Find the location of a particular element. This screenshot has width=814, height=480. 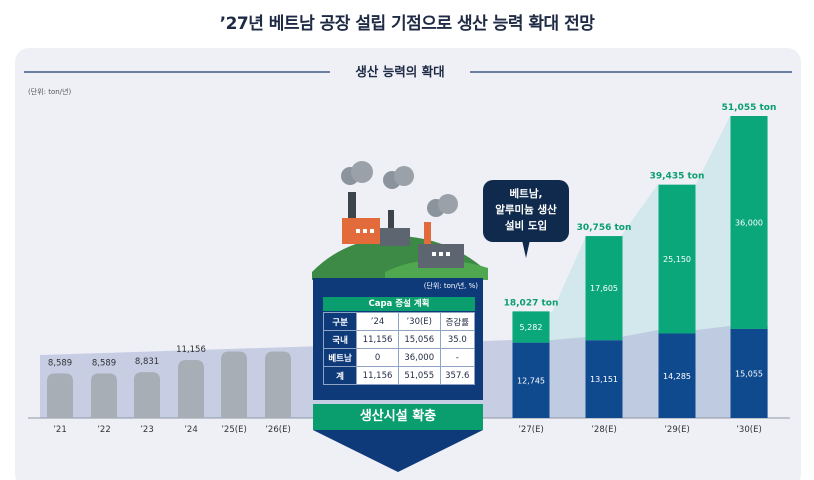

bar-value-label: 11,156 is located at coordinates (191, 350).